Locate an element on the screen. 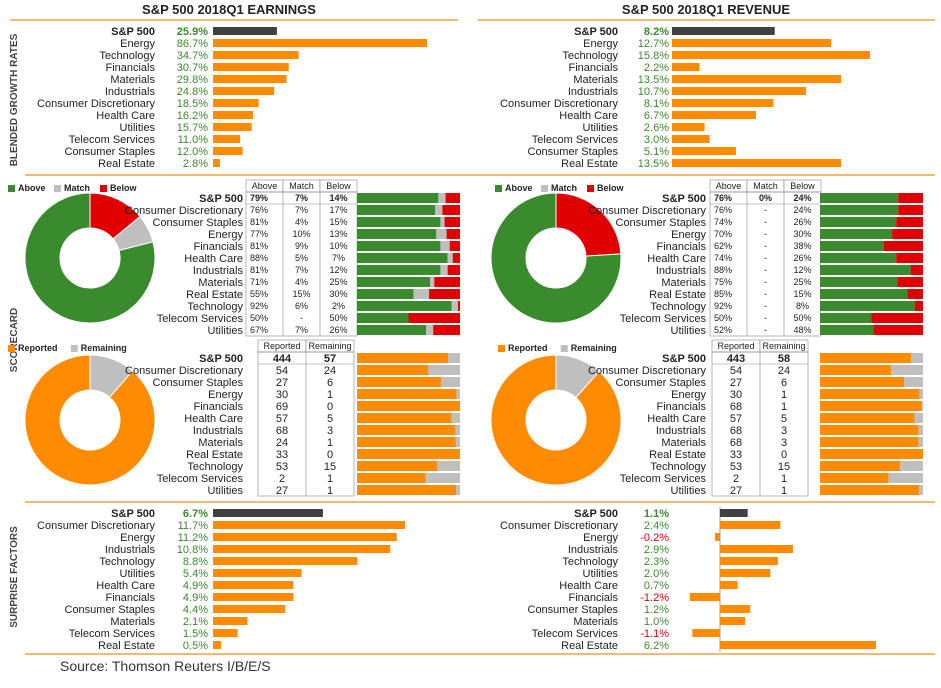  earnings-scorecard-cell-10-1: - is located at coordinates (301, 318).